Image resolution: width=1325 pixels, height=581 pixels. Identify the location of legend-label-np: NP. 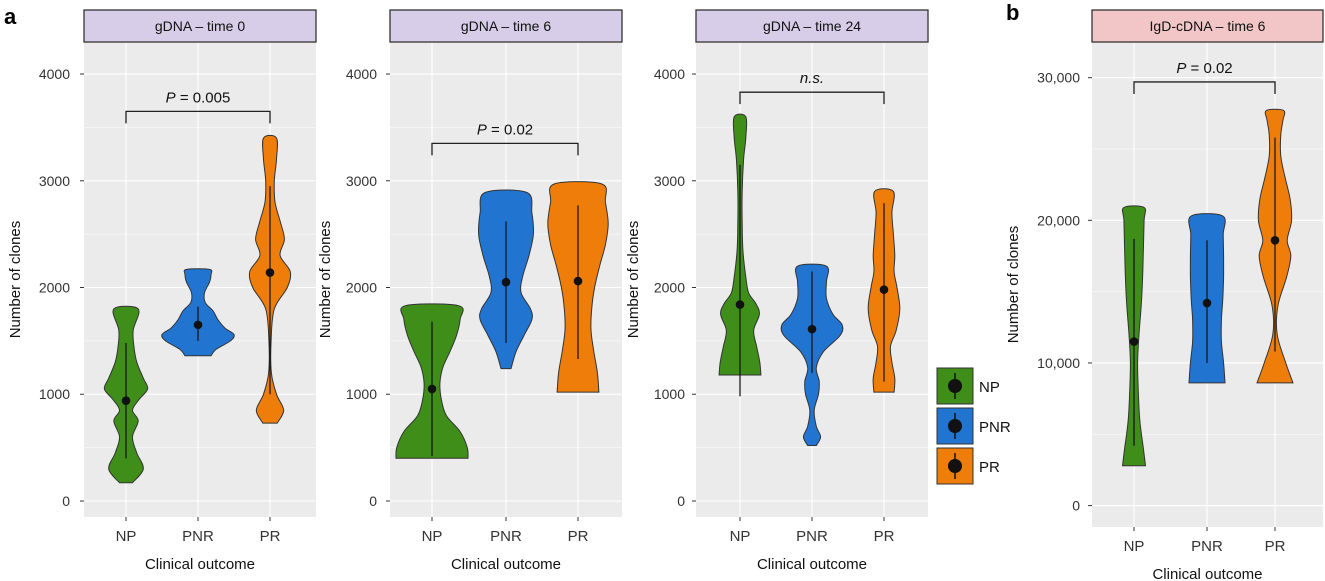
(989, 387).